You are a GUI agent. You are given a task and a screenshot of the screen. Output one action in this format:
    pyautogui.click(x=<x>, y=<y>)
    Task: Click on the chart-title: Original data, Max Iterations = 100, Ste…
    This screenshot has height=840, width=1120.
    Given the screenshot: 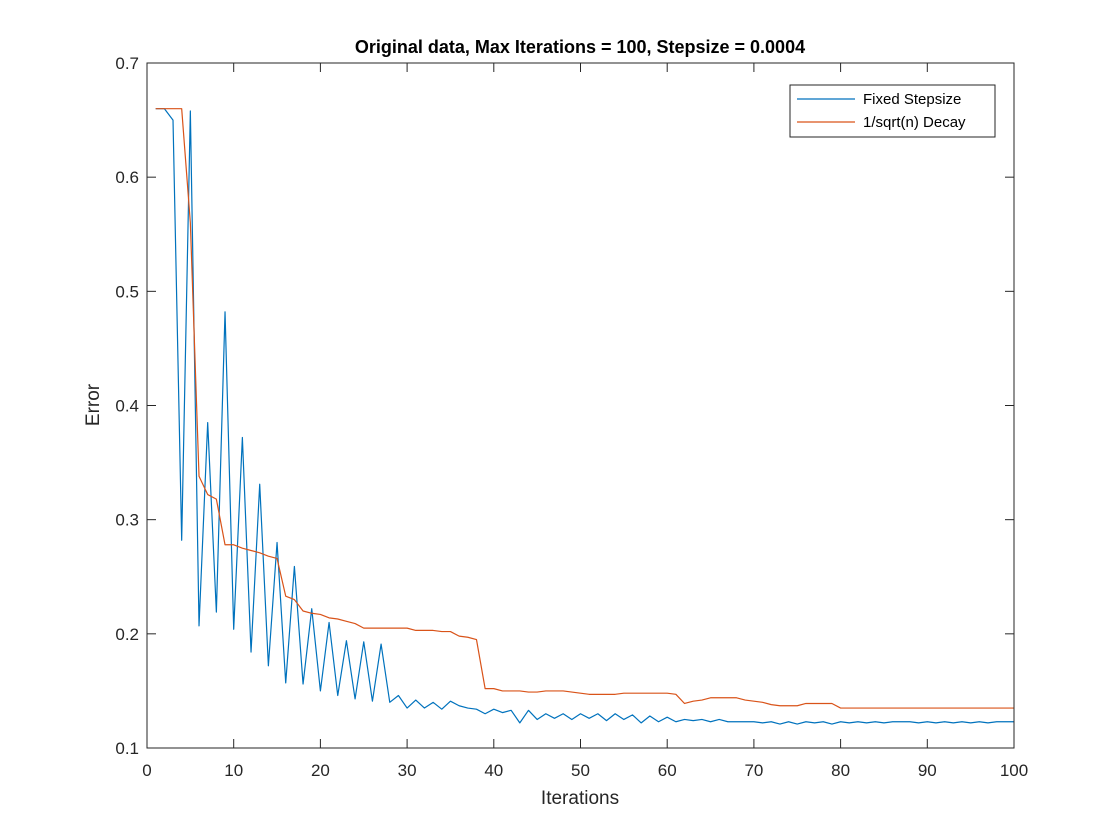 What is the action you would take?
    pyautogui.click(x=580, y=47)
    